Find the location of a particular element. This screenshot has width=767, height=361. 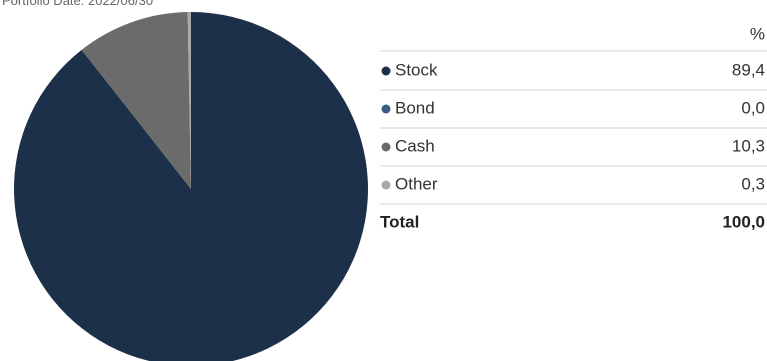

value-label: 10,3 is located at coordinates (748, 145).